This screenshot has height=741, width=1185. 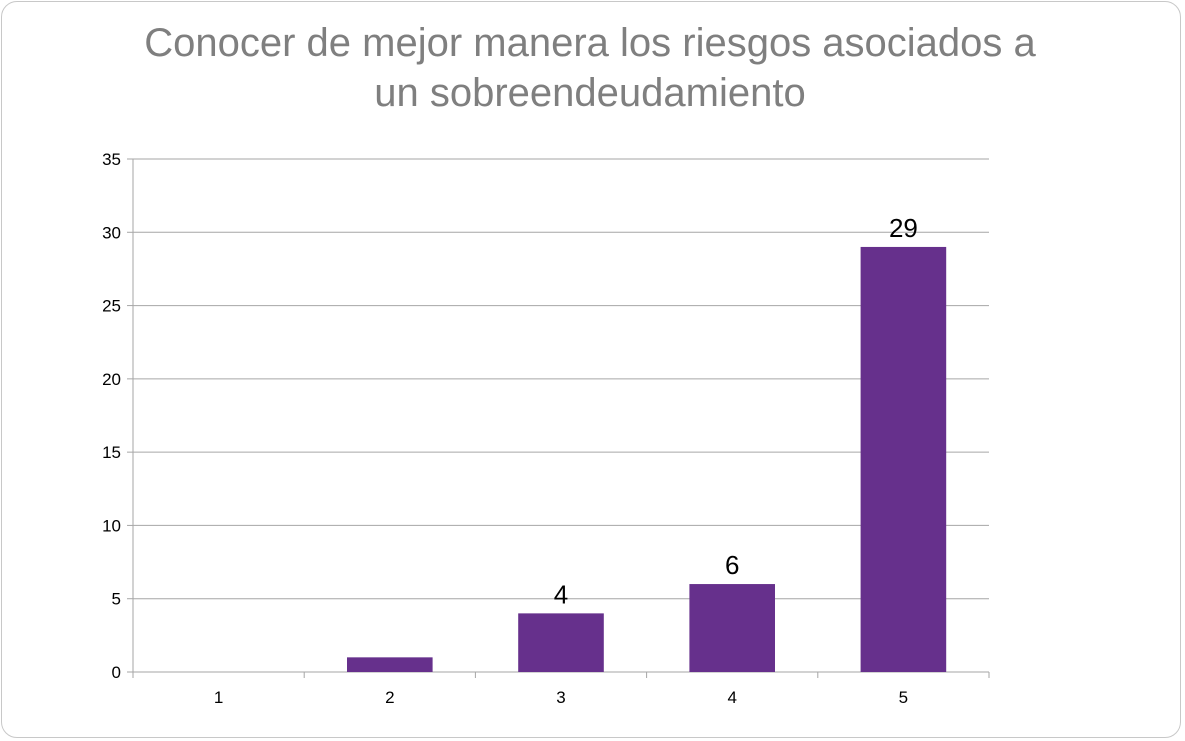 What do you see at coordinates (111, 452) in the screenshot?
I see `y-tick-label: 15` at bounding box center [111, 452].